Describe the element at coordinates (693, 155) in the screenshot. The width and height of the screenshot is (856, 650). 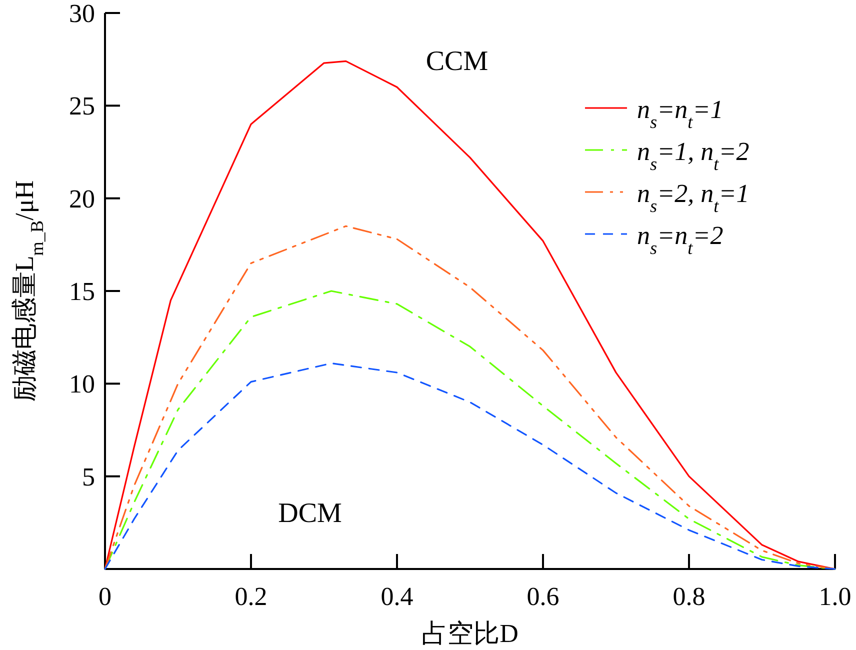
I see `legend-label: n$_{s}$=1, n$_{t}$=2` at that location.